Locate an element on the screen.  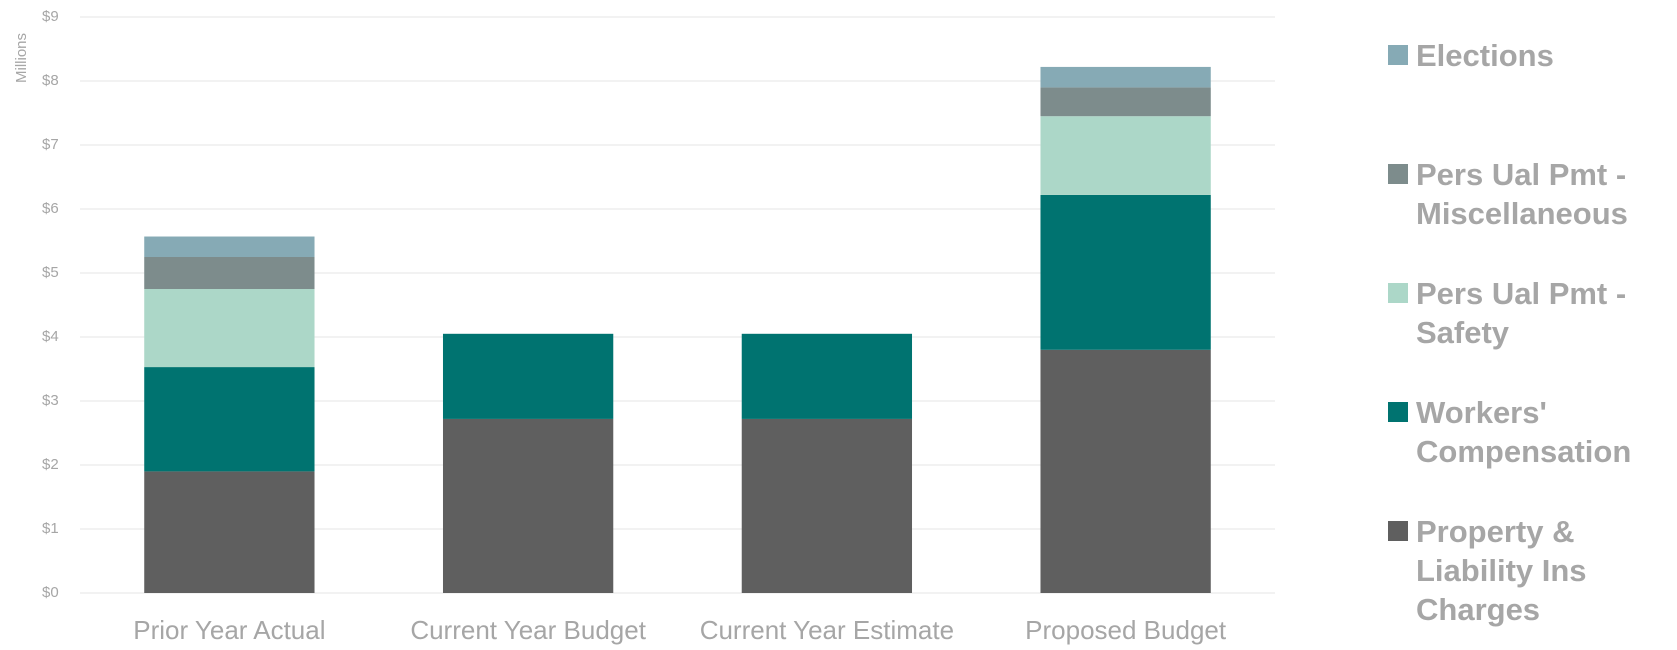
legend-item: Pers Ual Pmt - Miscellaneous is located at coordinates (1530, 194).